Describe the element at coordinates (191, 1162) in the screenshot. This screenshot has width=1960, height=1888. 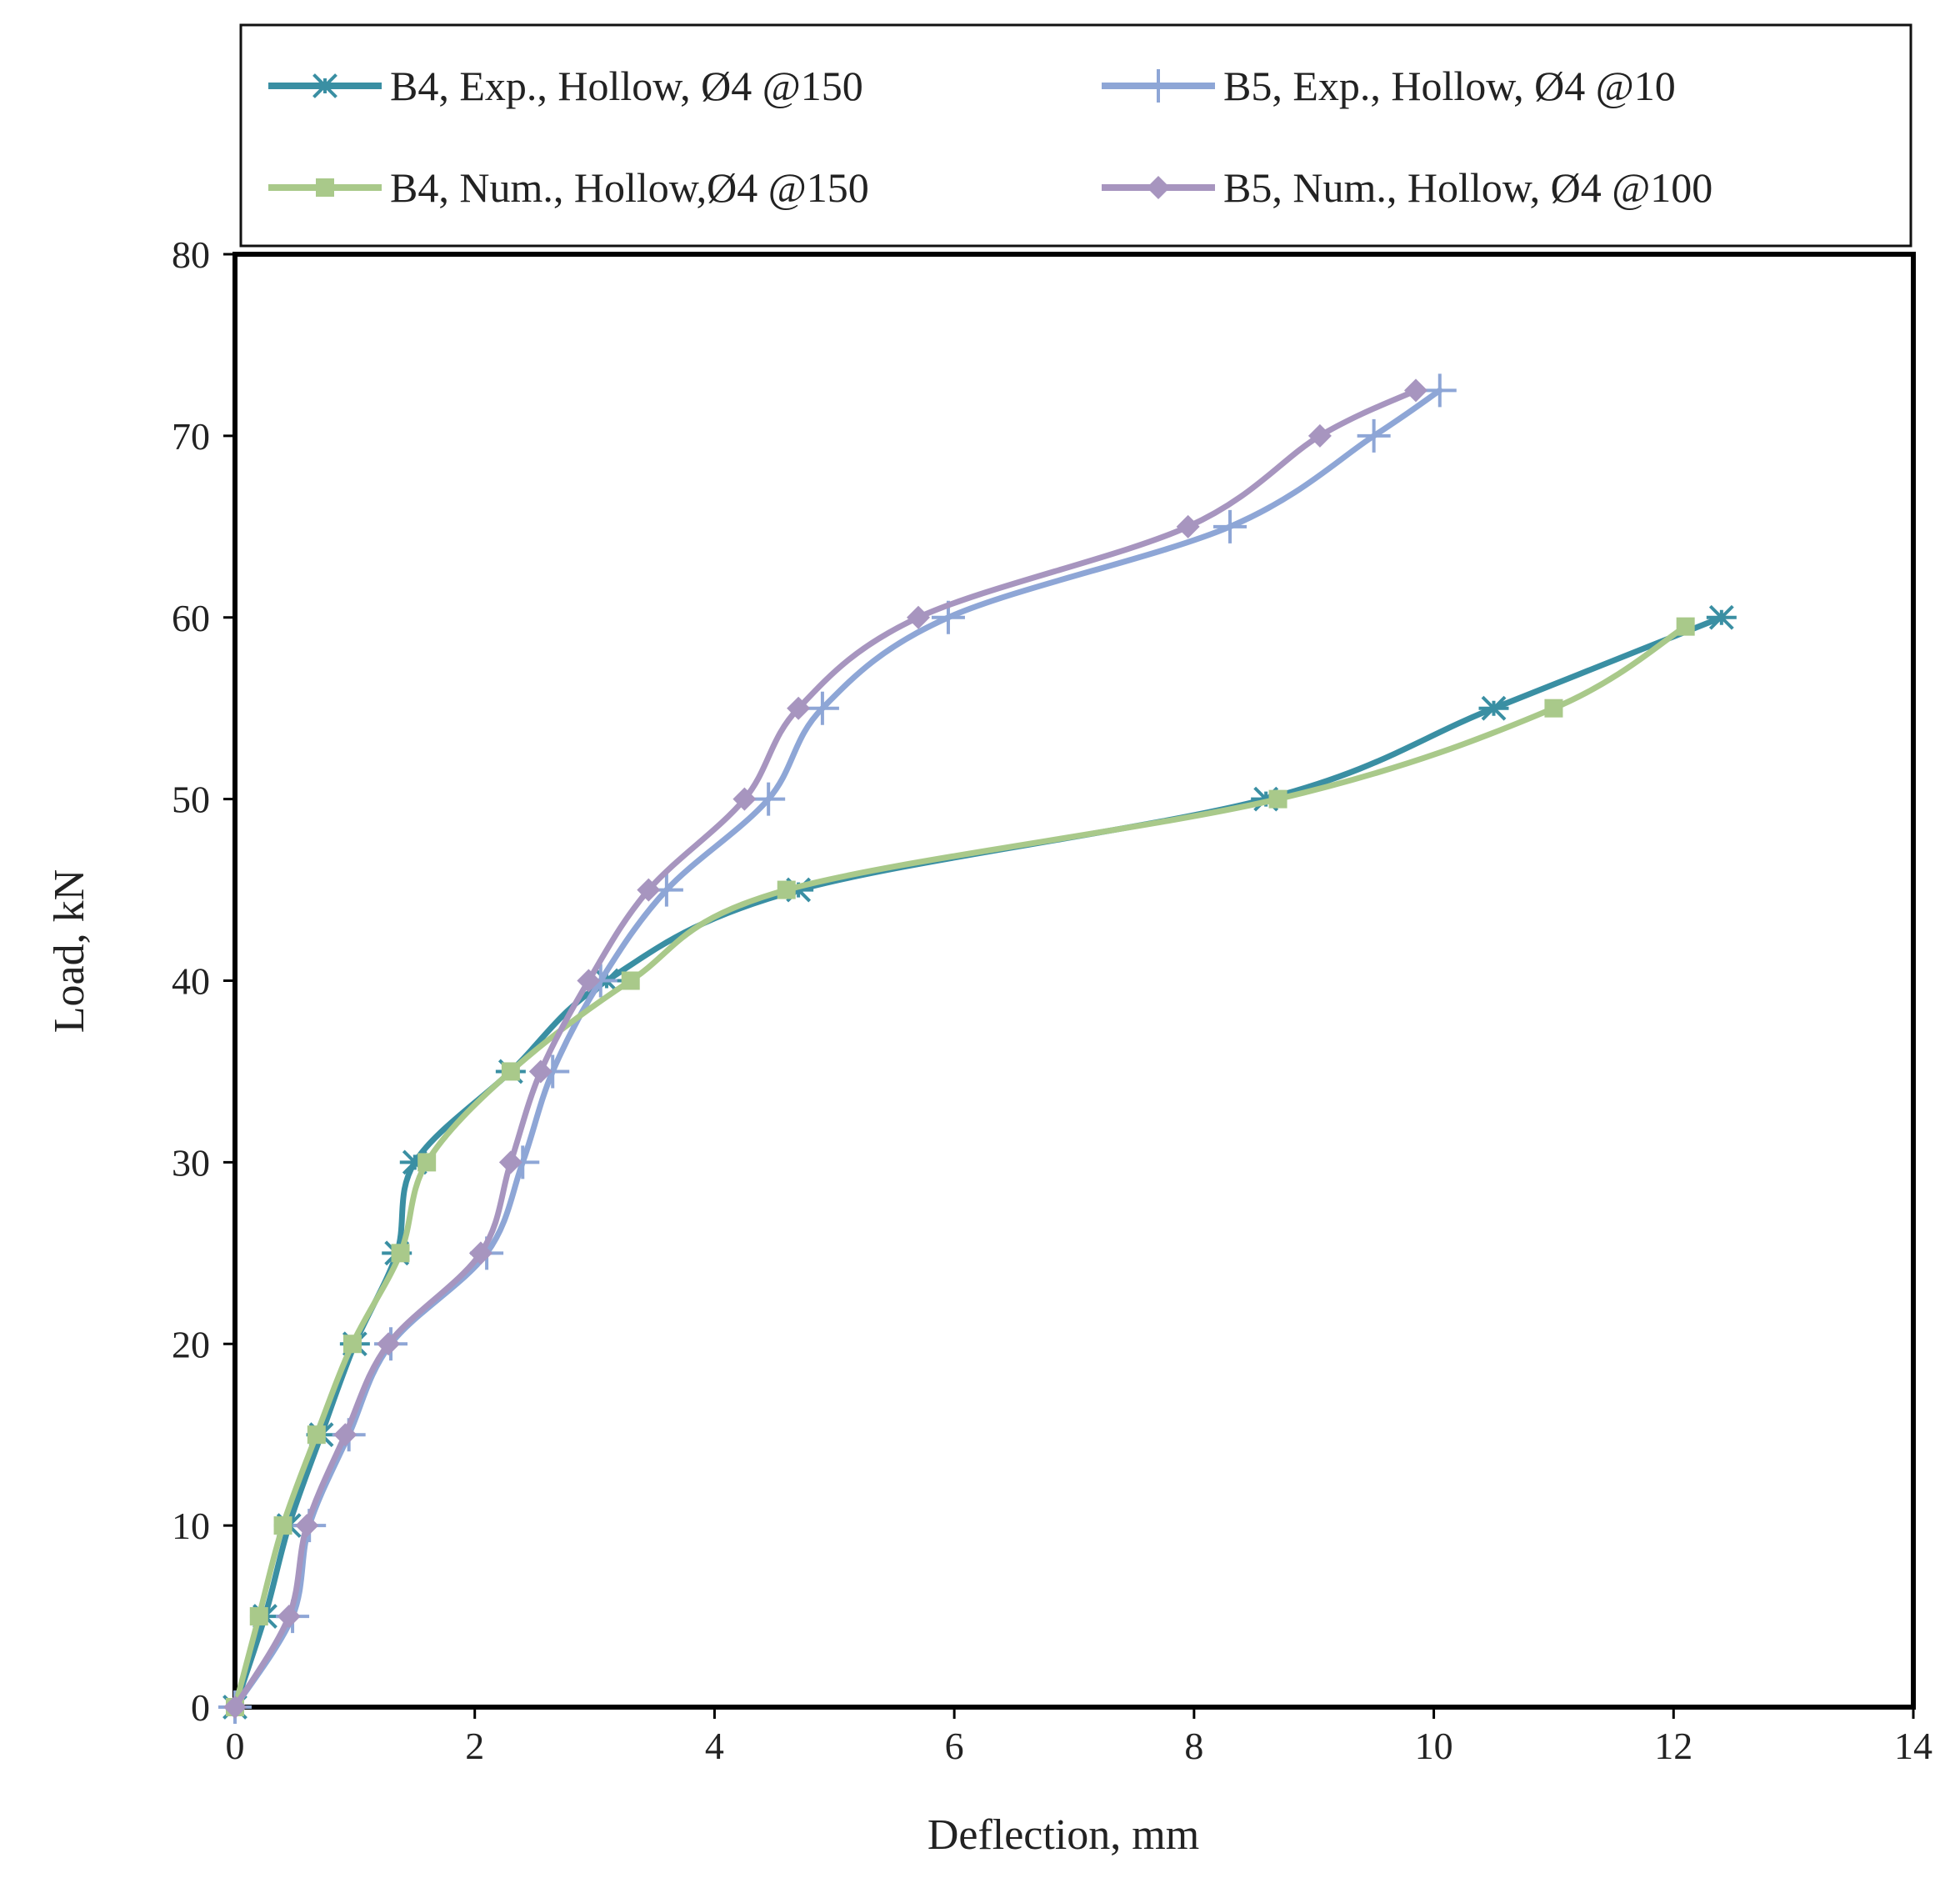
I see `y-tick-label: 30` at that location.